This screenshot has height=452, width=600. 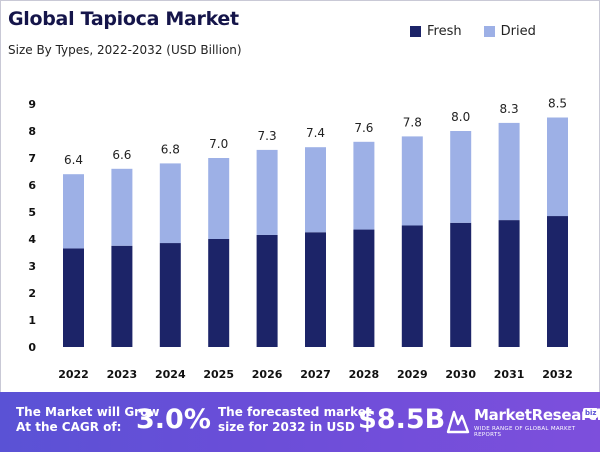 I want to click on legend-item-dried: Dried, so click(x=509, y=31).